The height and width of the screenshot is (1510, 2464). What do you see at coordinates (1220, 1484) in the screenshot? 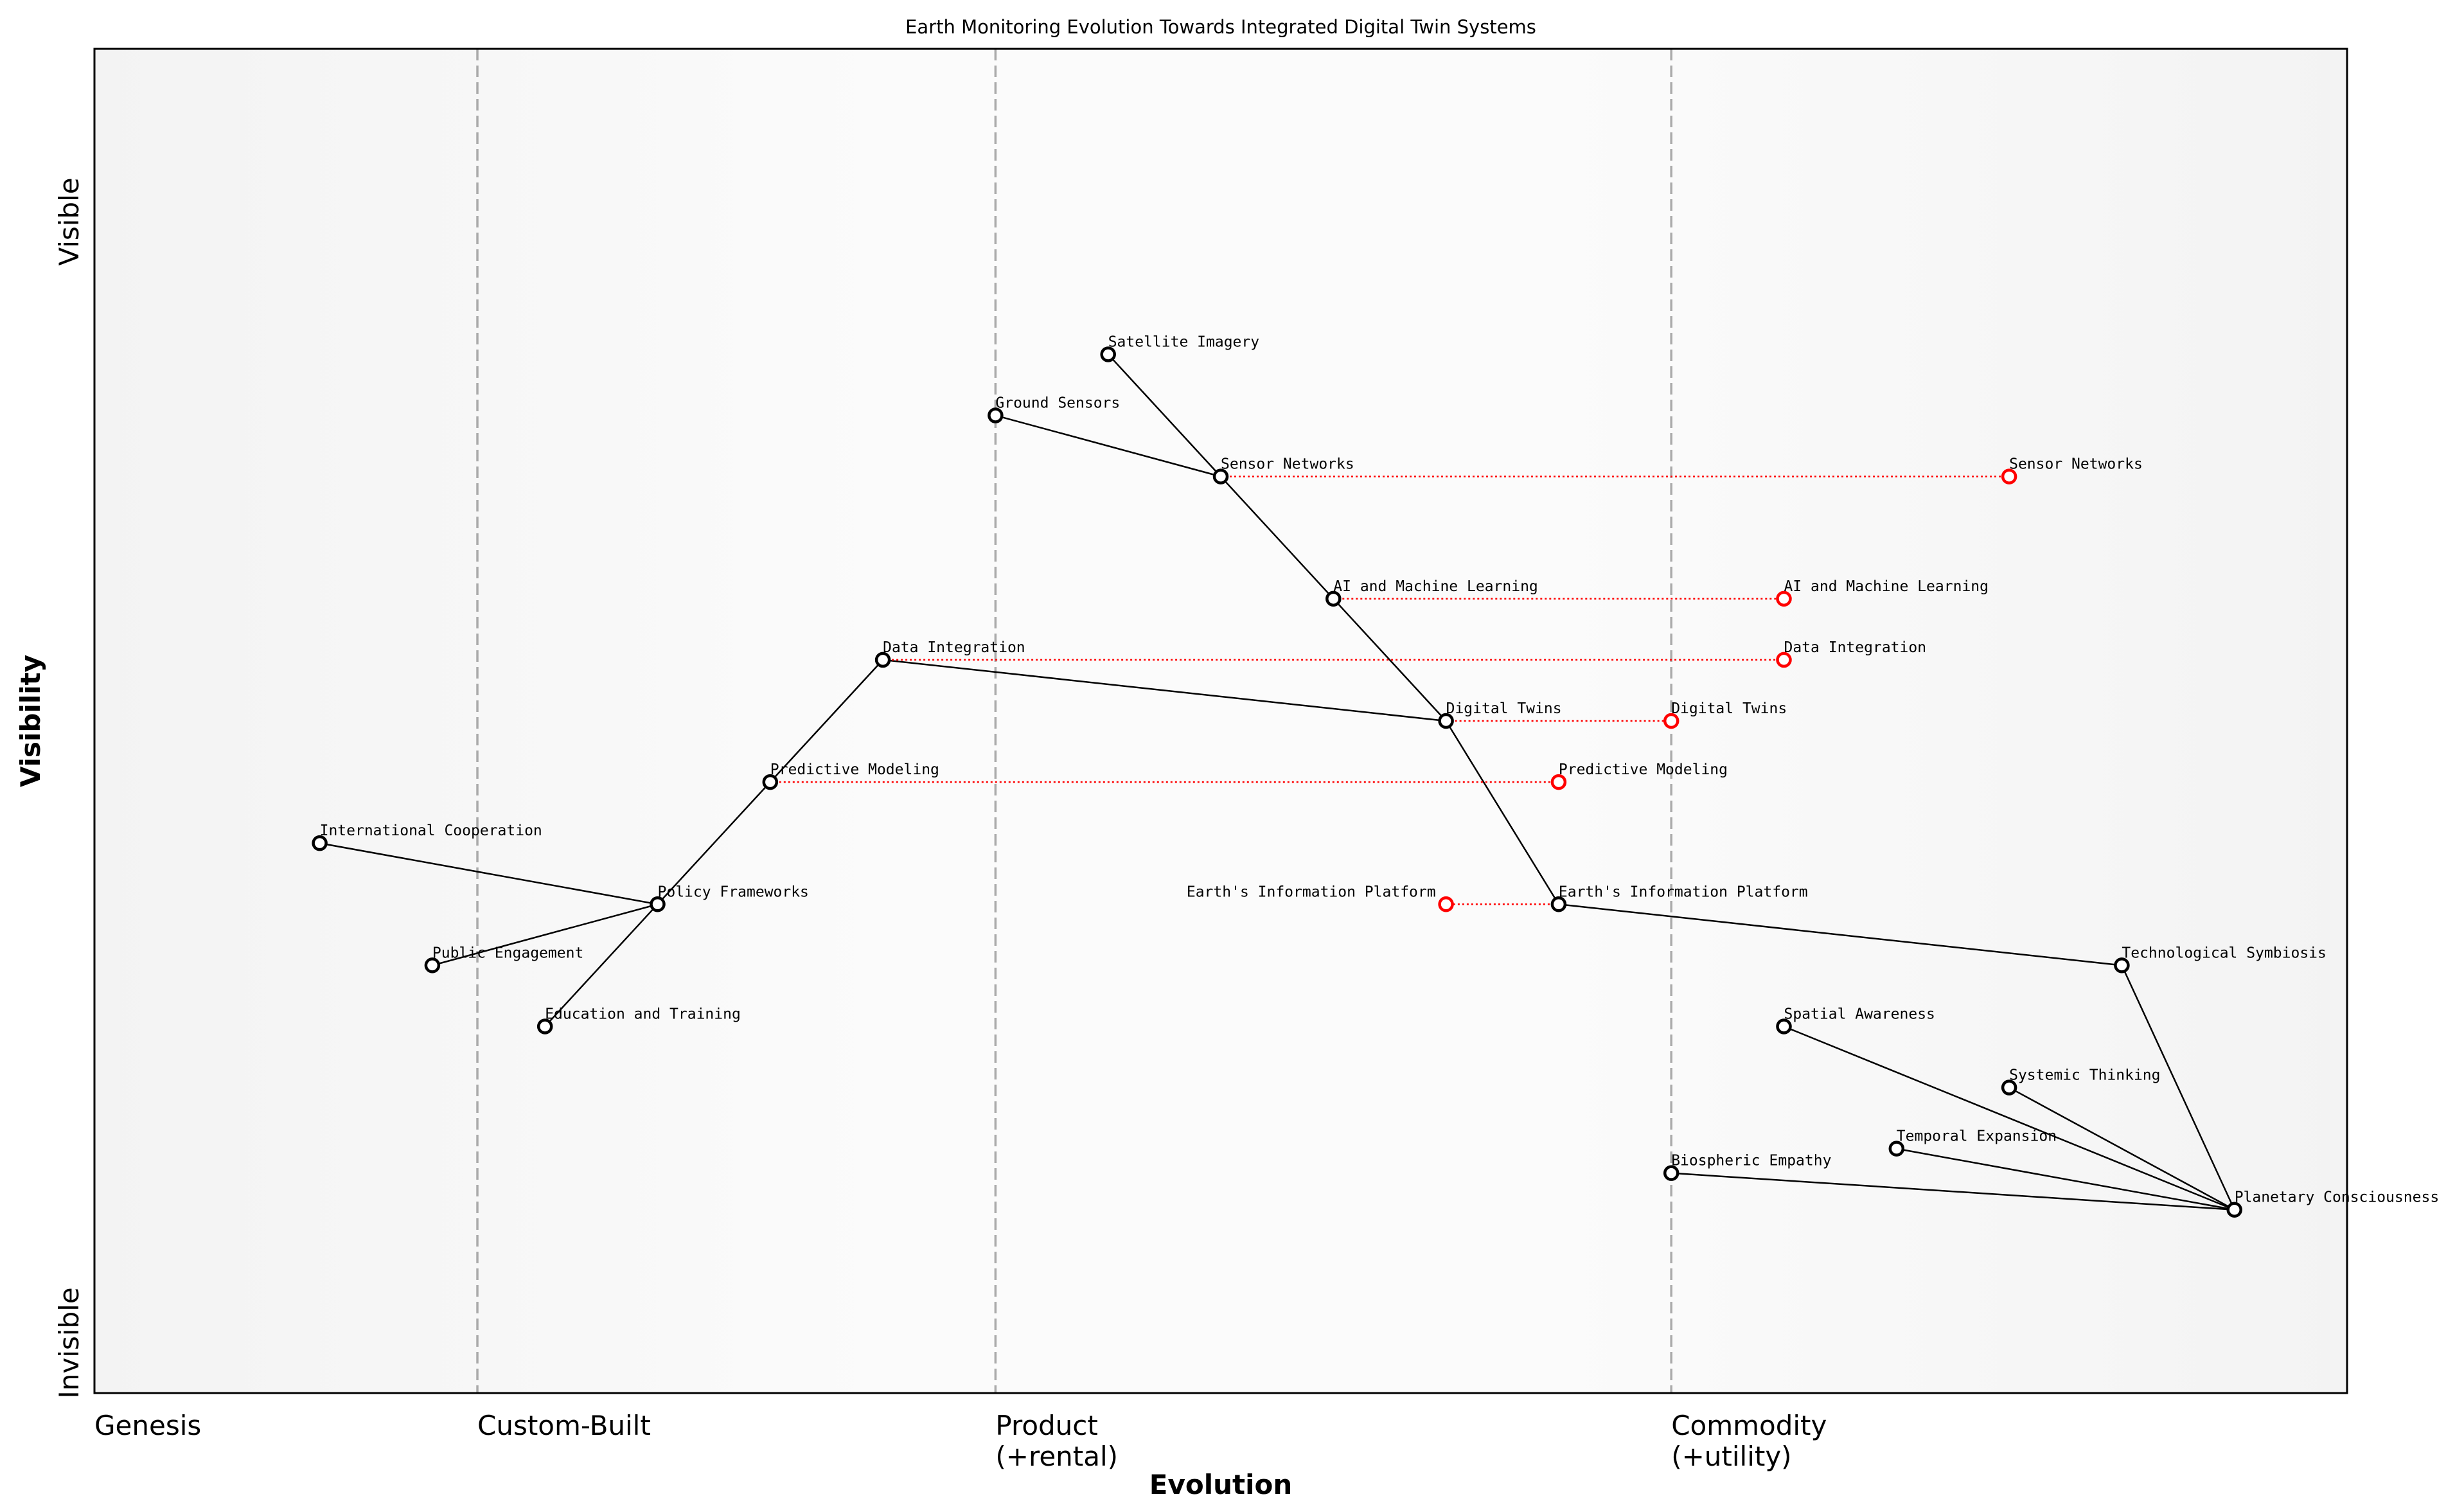
I see `x-axis-label: Evolution` at bounding box center [1220, 1484].